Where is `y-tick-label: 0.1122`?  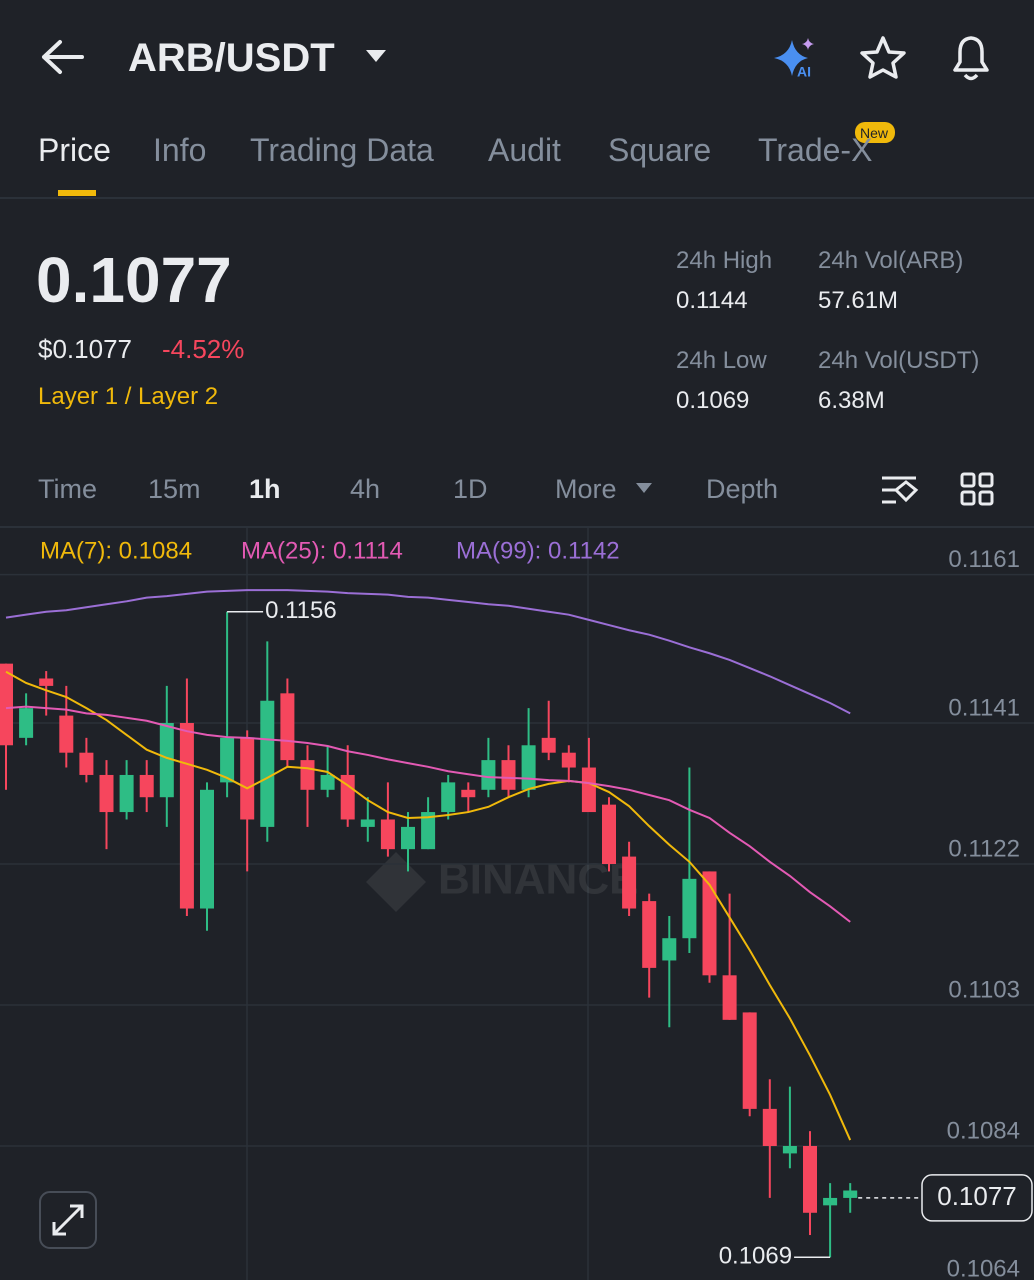
y-tick-label: 0.1122 is located at coordinates (984, 848).